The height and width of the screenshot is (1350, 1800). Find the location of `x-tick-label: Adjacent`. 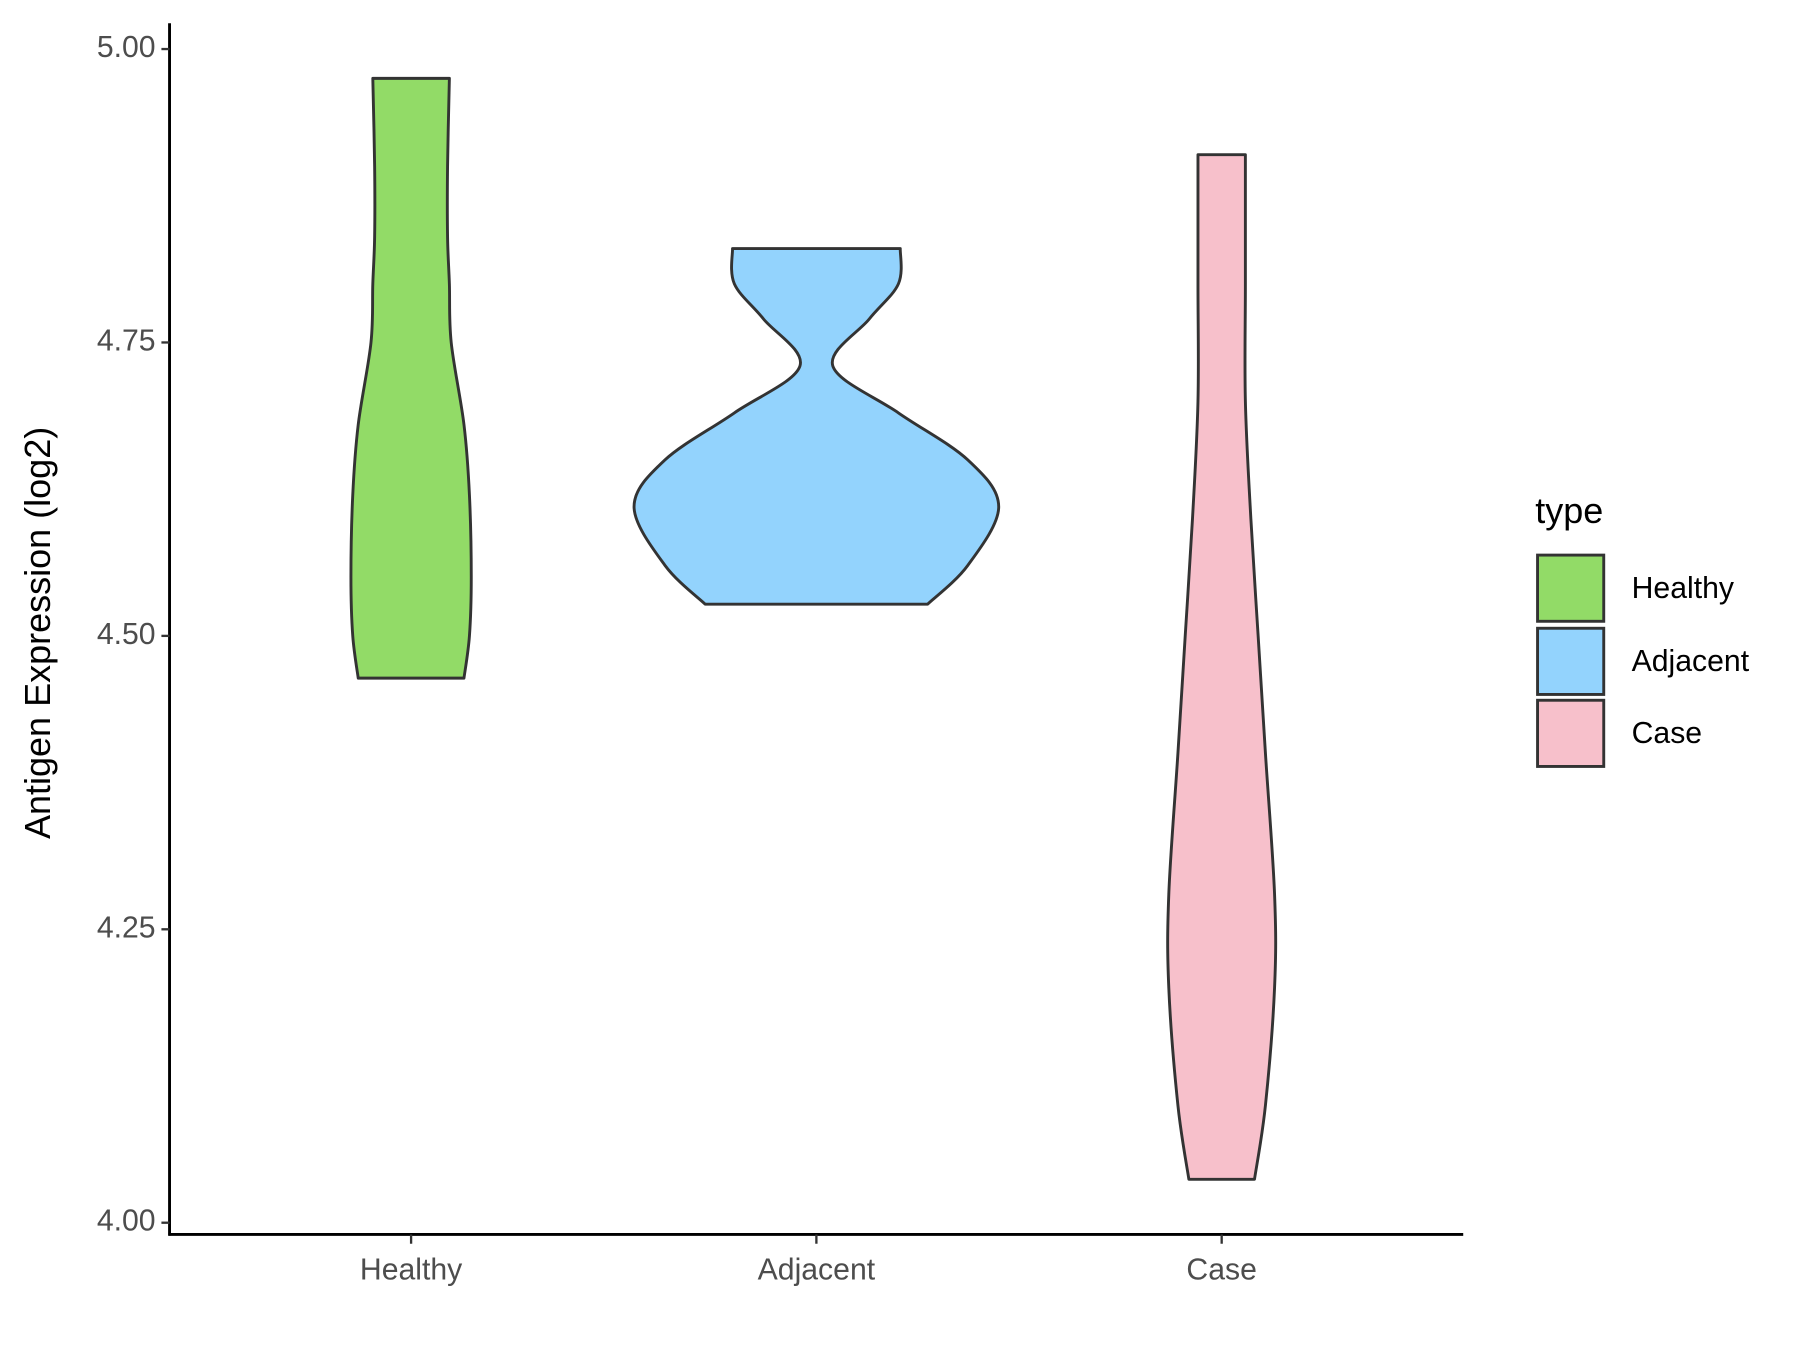

x-tick-label: Adjacent is located at coordinates (817, 1270).